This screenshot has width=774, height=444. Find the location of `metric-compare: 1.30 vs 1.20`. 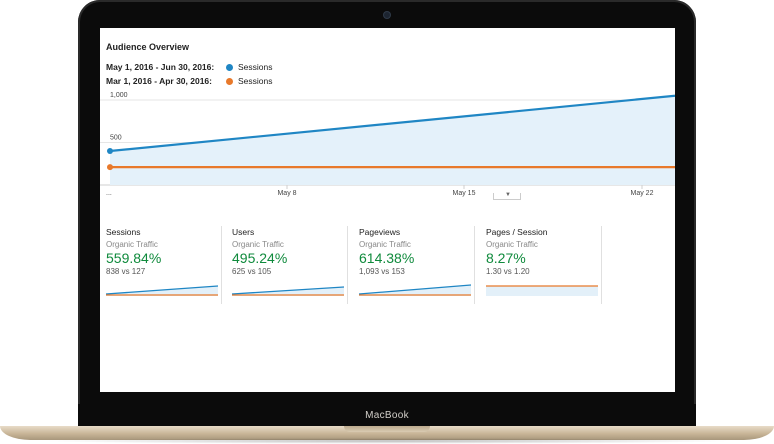

metric-compare: 1.30 vs 1.20 is located at coordinates (508, 271).